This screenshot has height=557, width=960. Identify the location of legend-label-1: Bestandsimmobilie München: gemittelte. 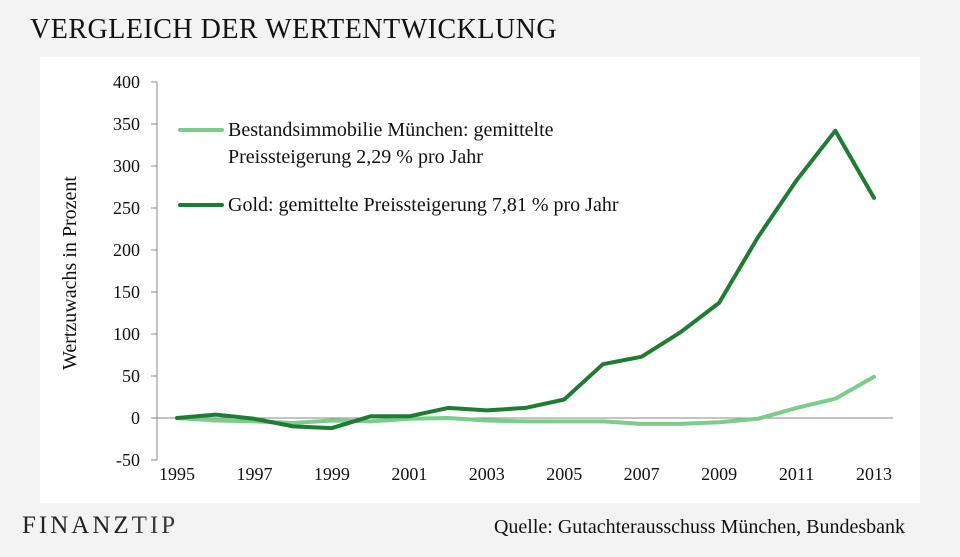
(391, 130).